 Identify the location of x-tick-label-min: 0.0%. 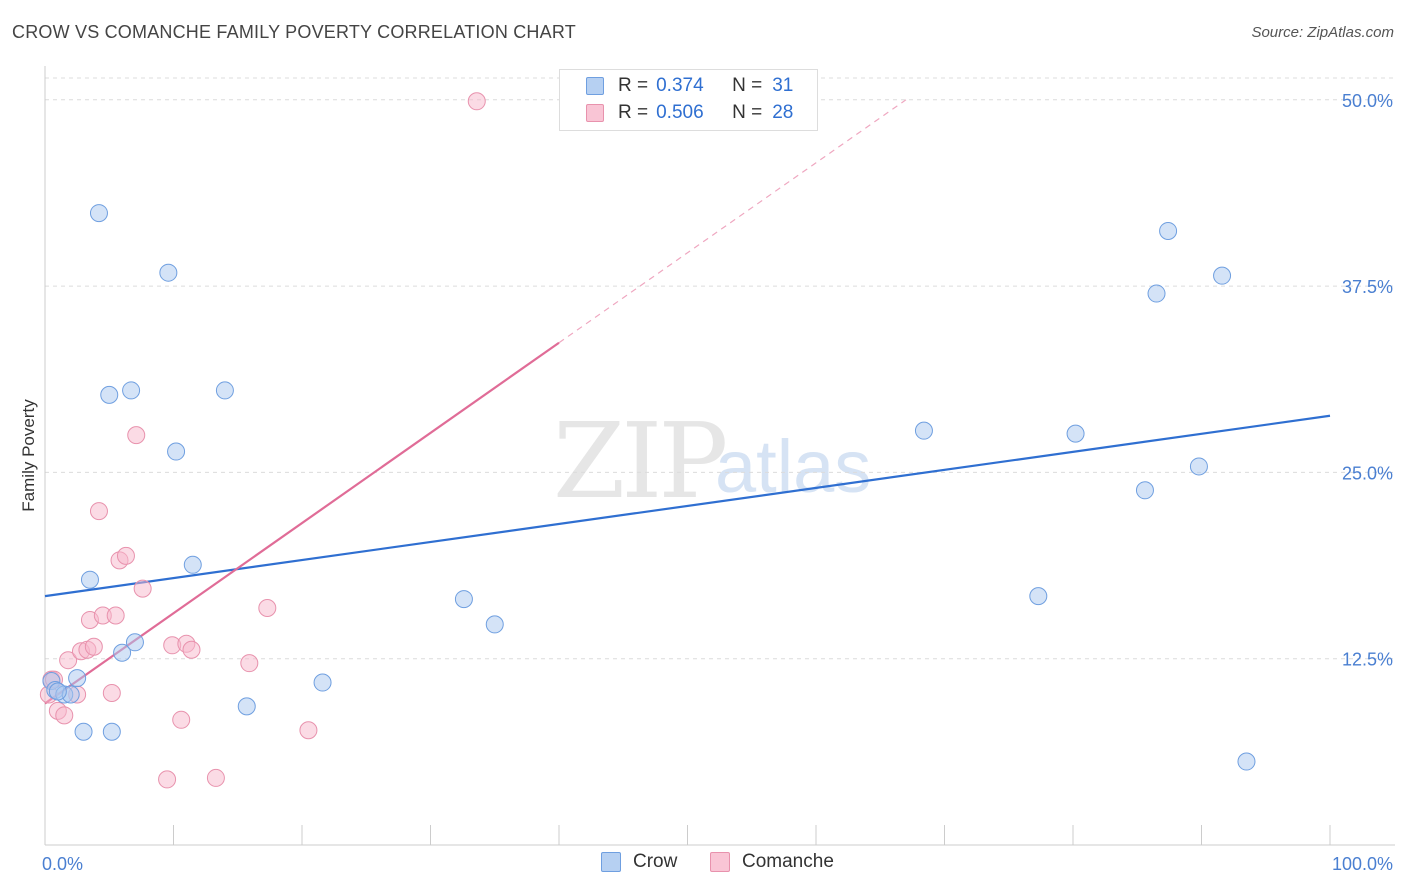
(62, 864).